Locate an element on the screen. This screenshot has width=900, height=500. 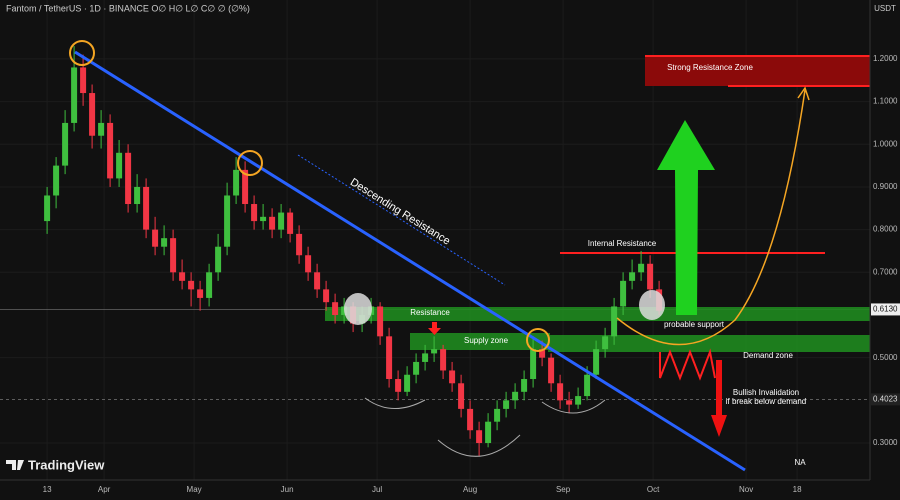
demand-zone is located at coordinates (709, 343).